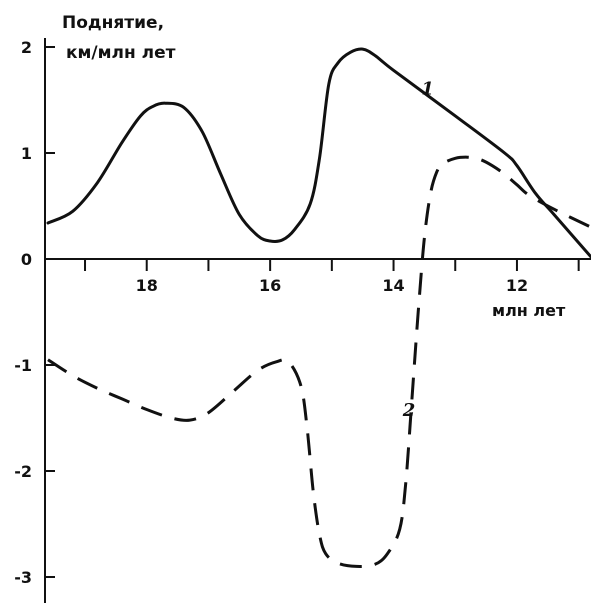  What do you see at coordinates (26, 47) in the screenshot?
I see `y-tick-label: 2` at bounding box center [26, 47].